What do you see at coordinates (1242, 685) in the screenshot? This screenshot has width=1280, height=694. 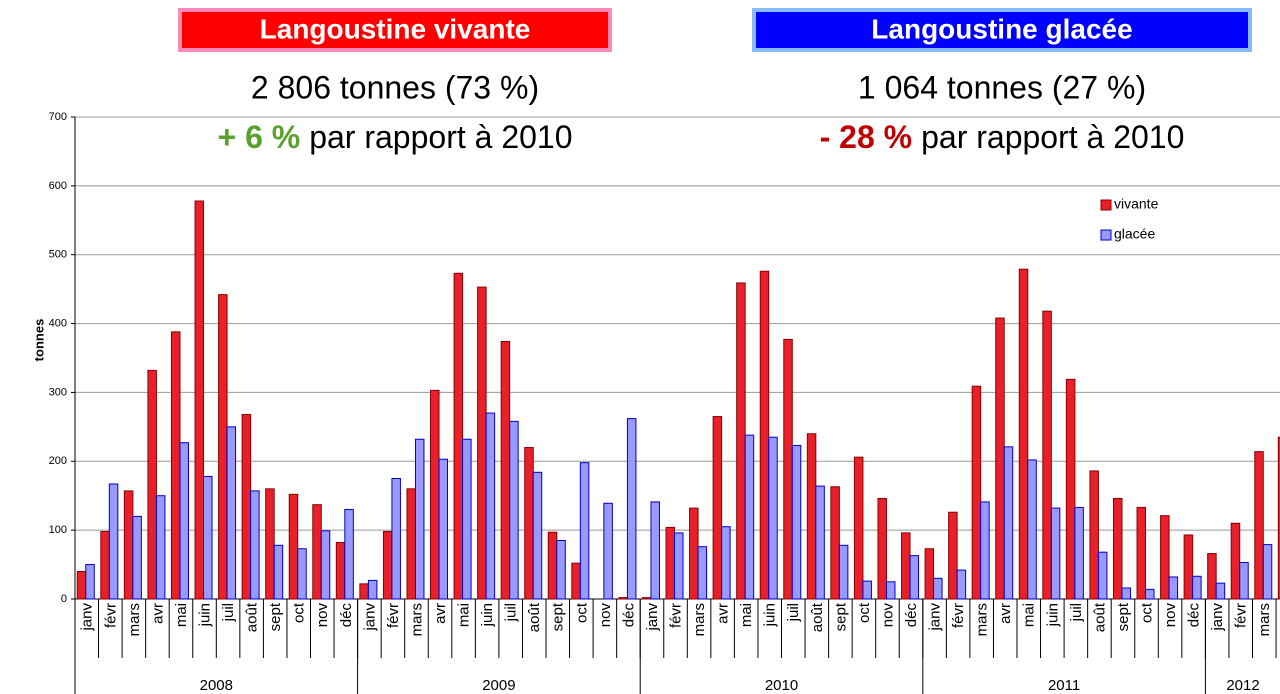 I see `year-label: 2012` at bounding box center [1242, 685].